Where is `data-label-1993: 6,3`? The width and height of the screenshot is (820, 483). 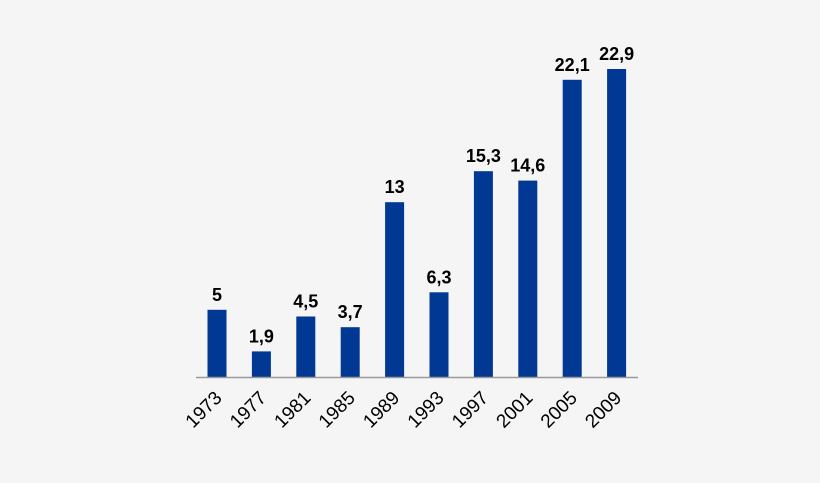 data-label-1993: 6,3 is located at coordinates (438, 277).